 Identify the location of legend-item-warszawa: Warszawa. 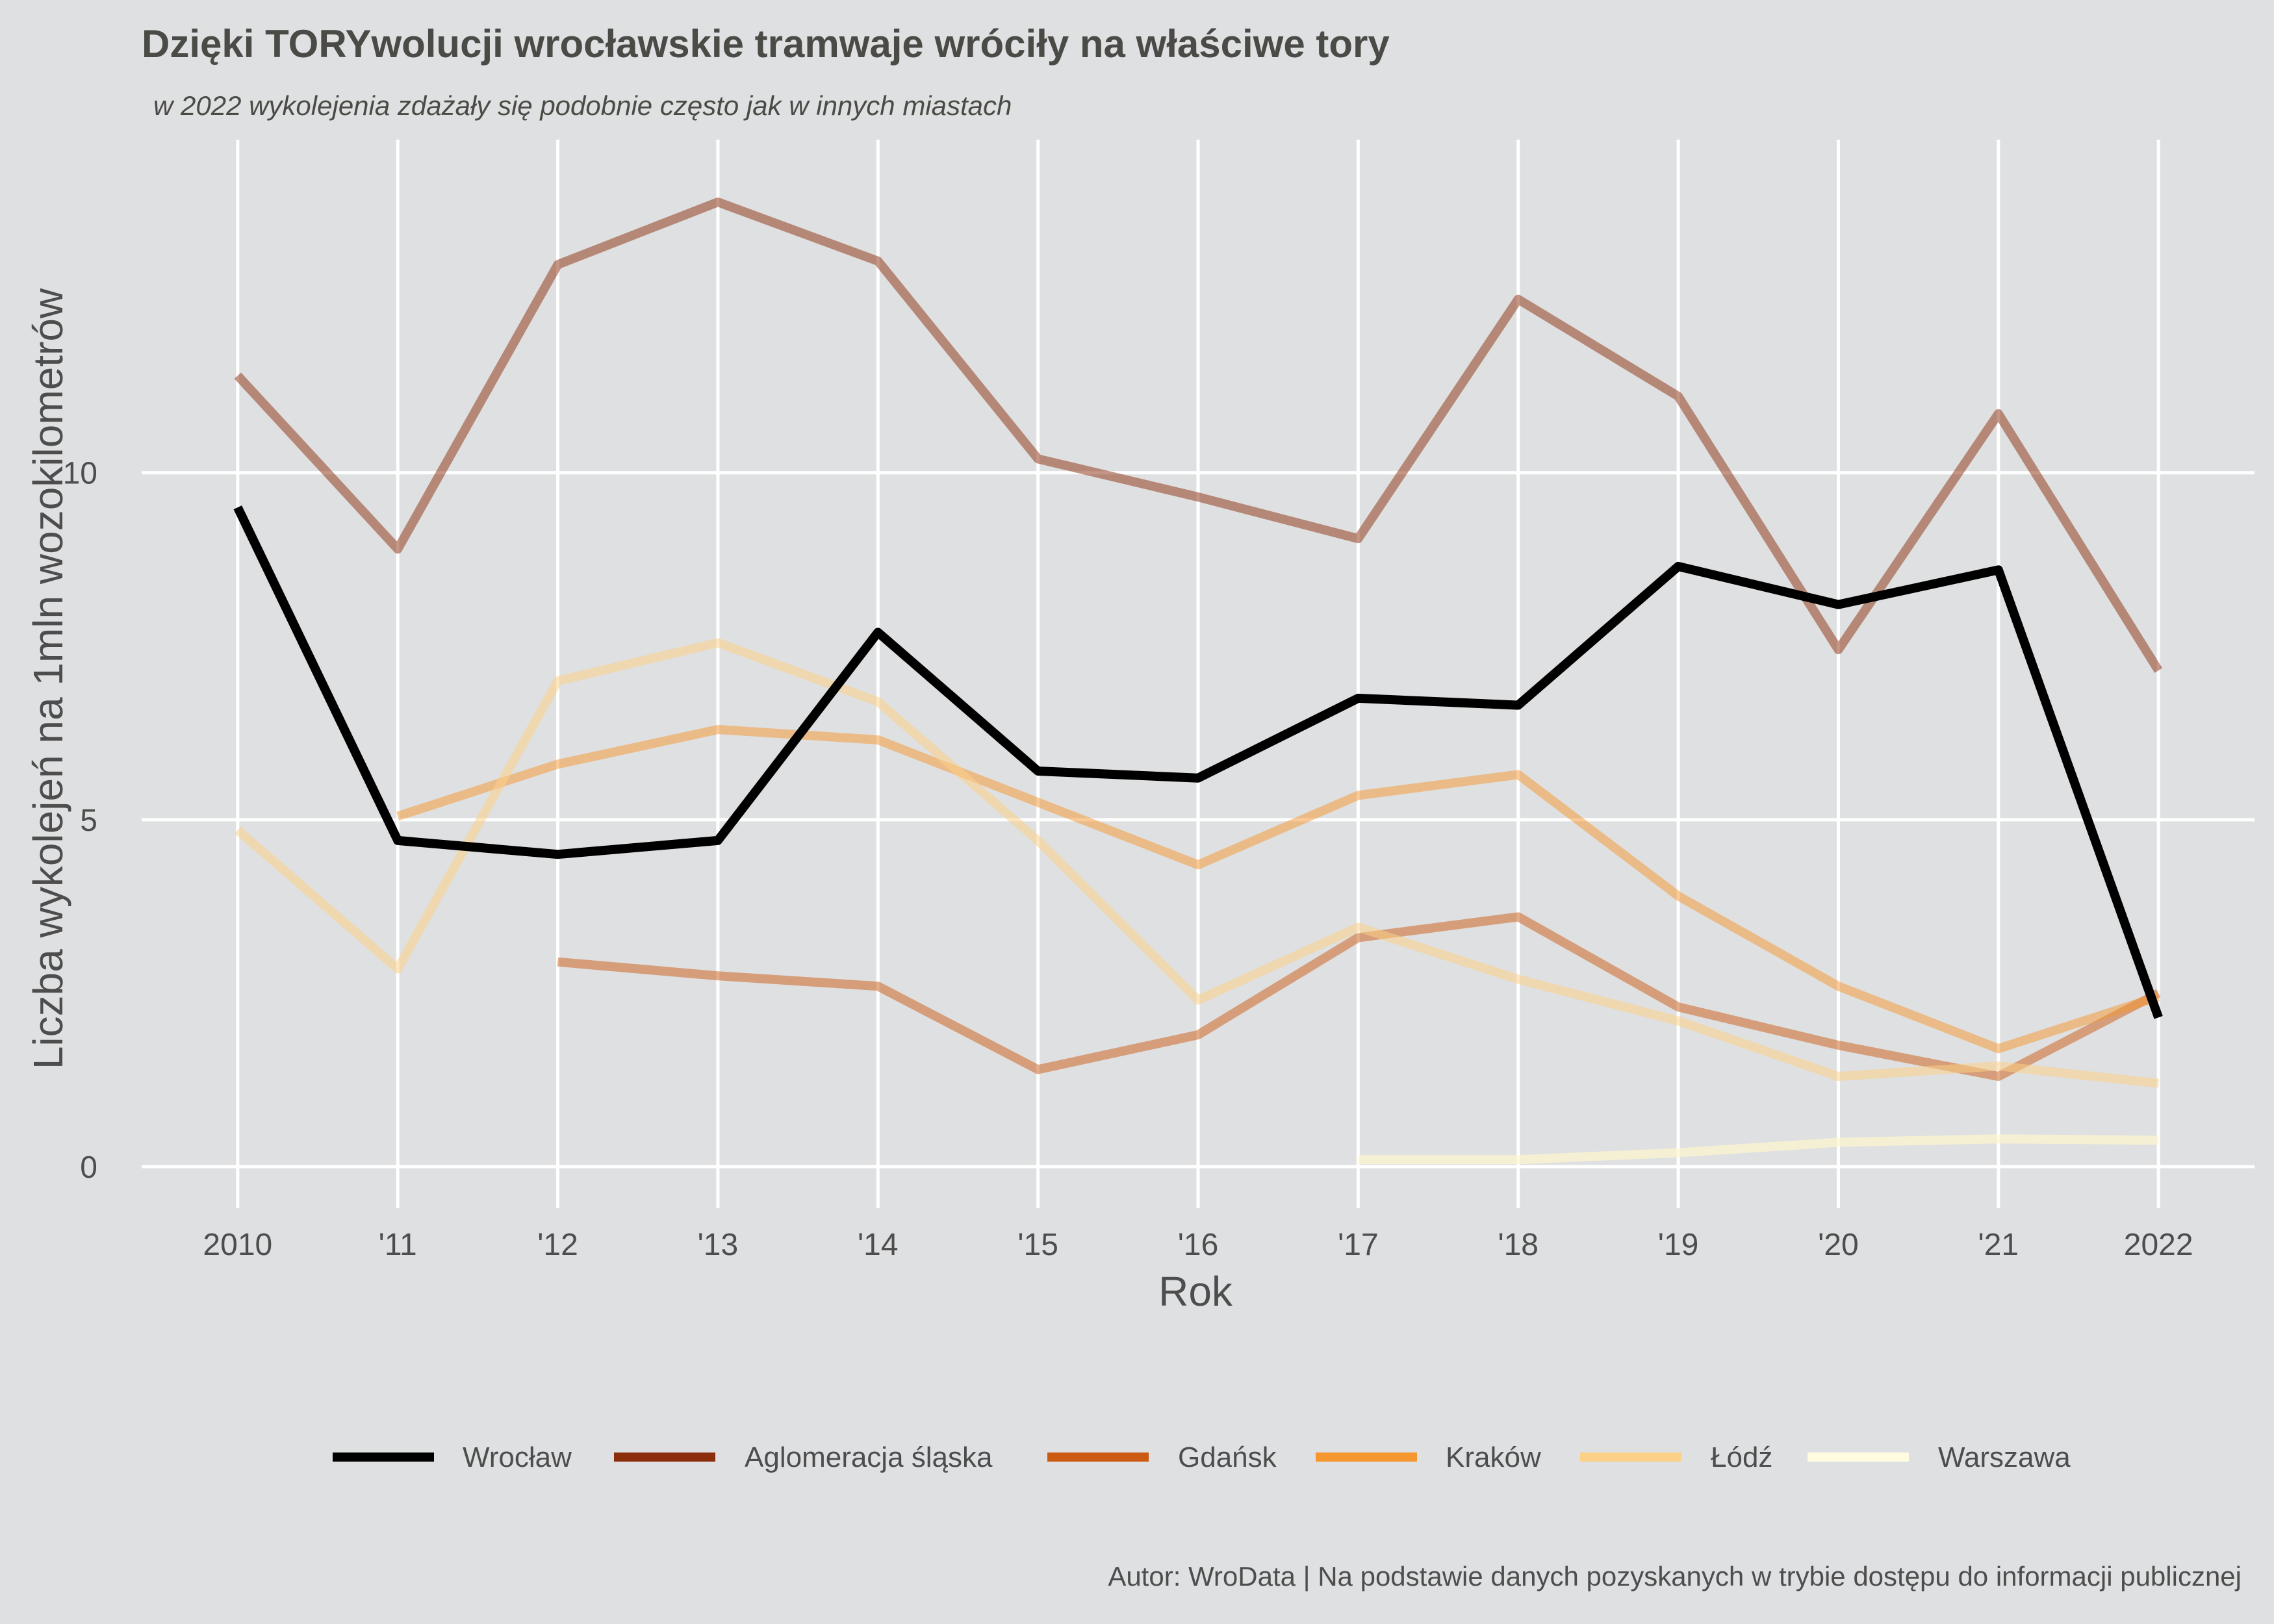
(1939, 1457).